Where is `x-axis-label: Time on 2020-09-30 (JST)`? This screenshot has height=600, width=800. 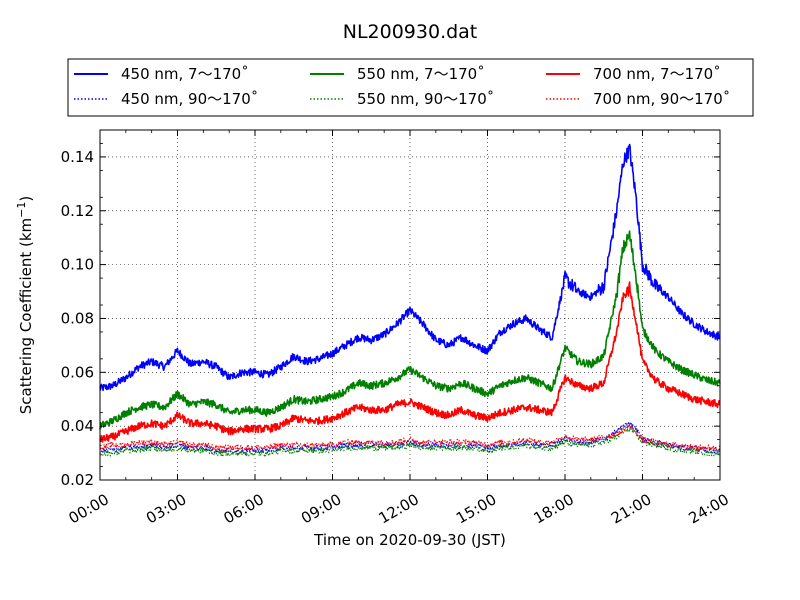 x-axis-label: Time on 2020-09-30 (JST) is located at coordinates (409, 540).